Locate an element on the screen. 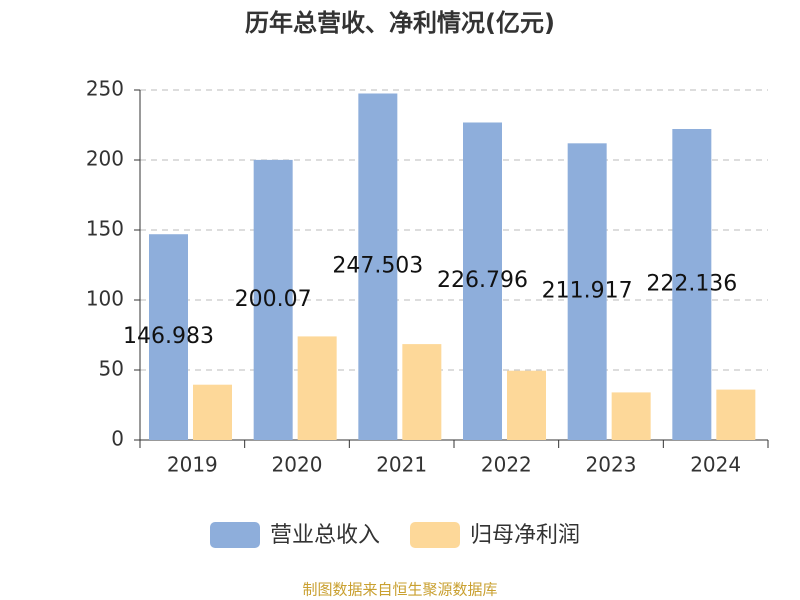  y-tick-label: 100 is located at coordinates (105, 299).